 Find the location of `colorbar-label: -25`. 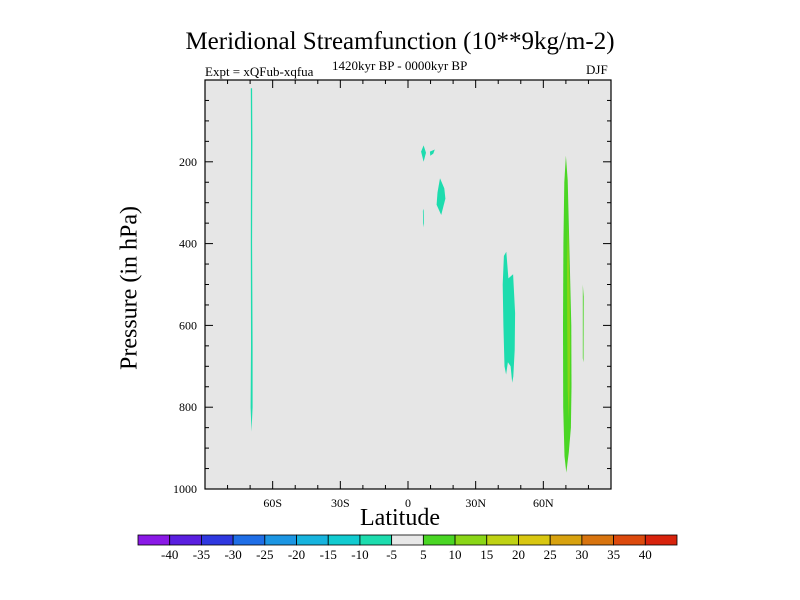

colorbar-label: -25 is located at coordinates (264, 554).